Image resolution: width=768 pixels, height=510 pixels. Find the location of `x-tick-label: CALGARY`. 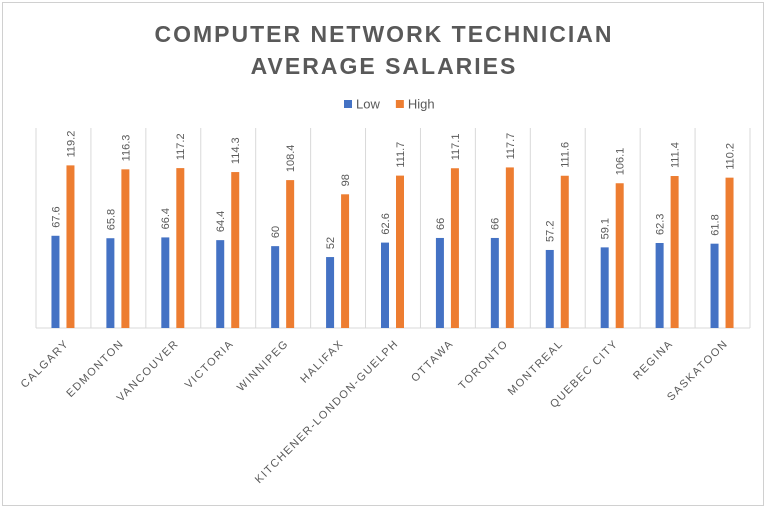

x-tick-label: CALGARY is located at coordinates (45, 364).